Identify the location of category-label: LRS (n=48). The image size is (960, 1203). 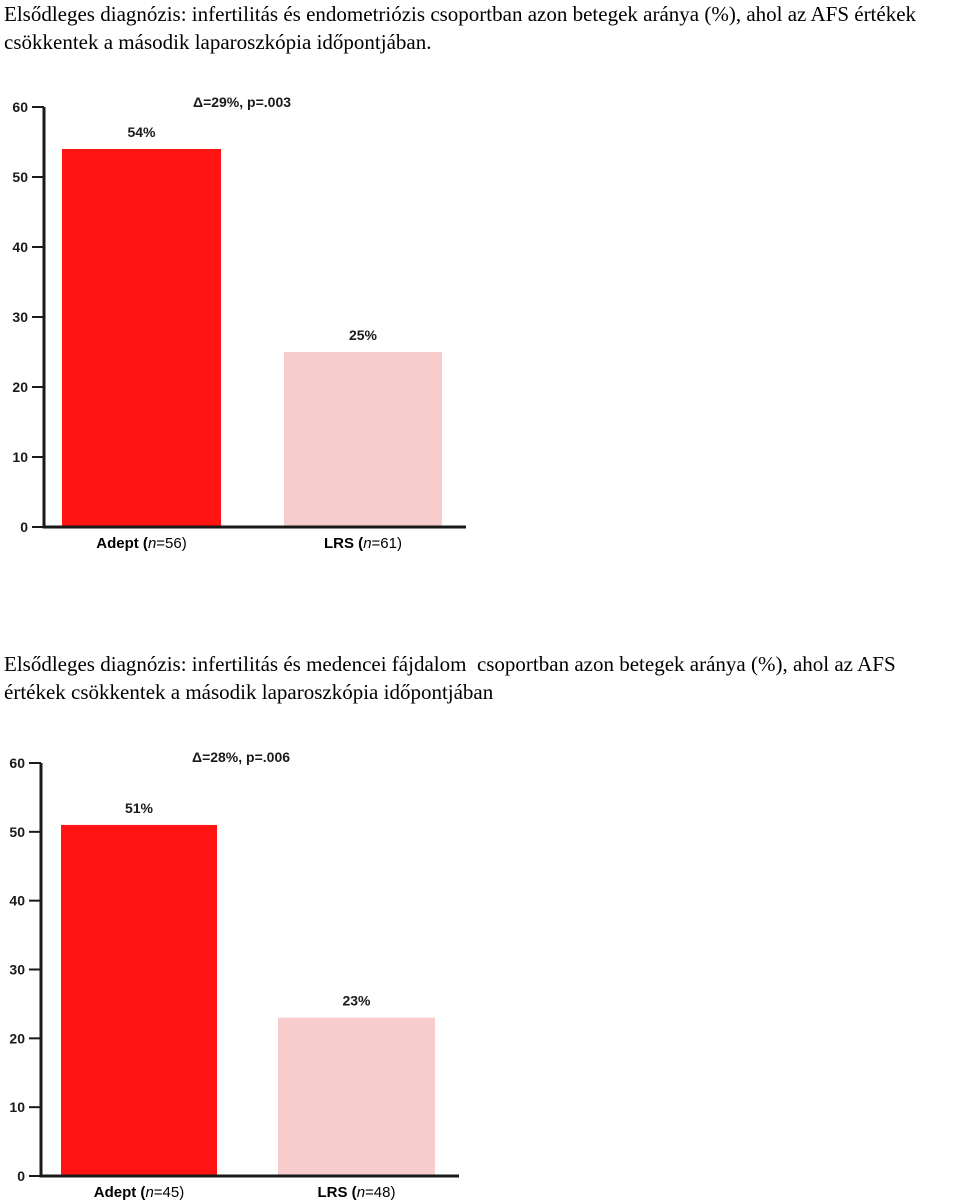
(357, 1192).